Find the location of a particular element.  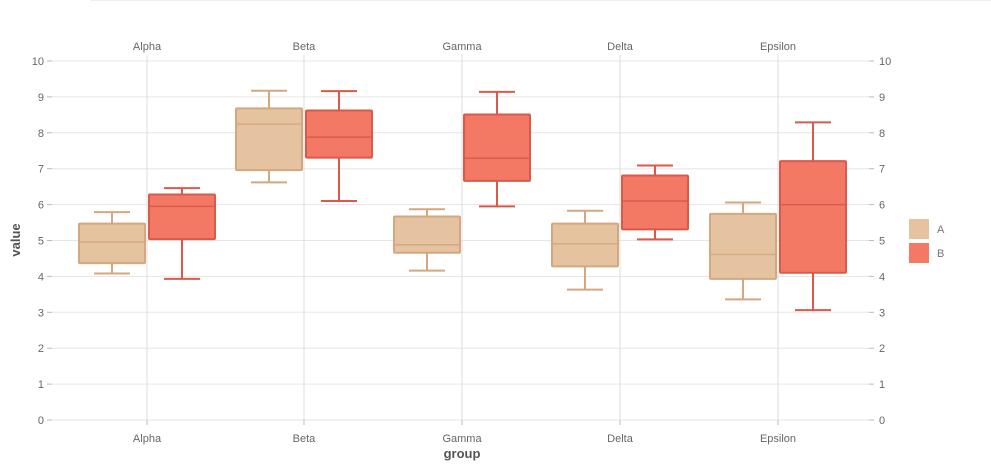

x-tick-label-bottom: Alpha is located at coordinates (147, 439).